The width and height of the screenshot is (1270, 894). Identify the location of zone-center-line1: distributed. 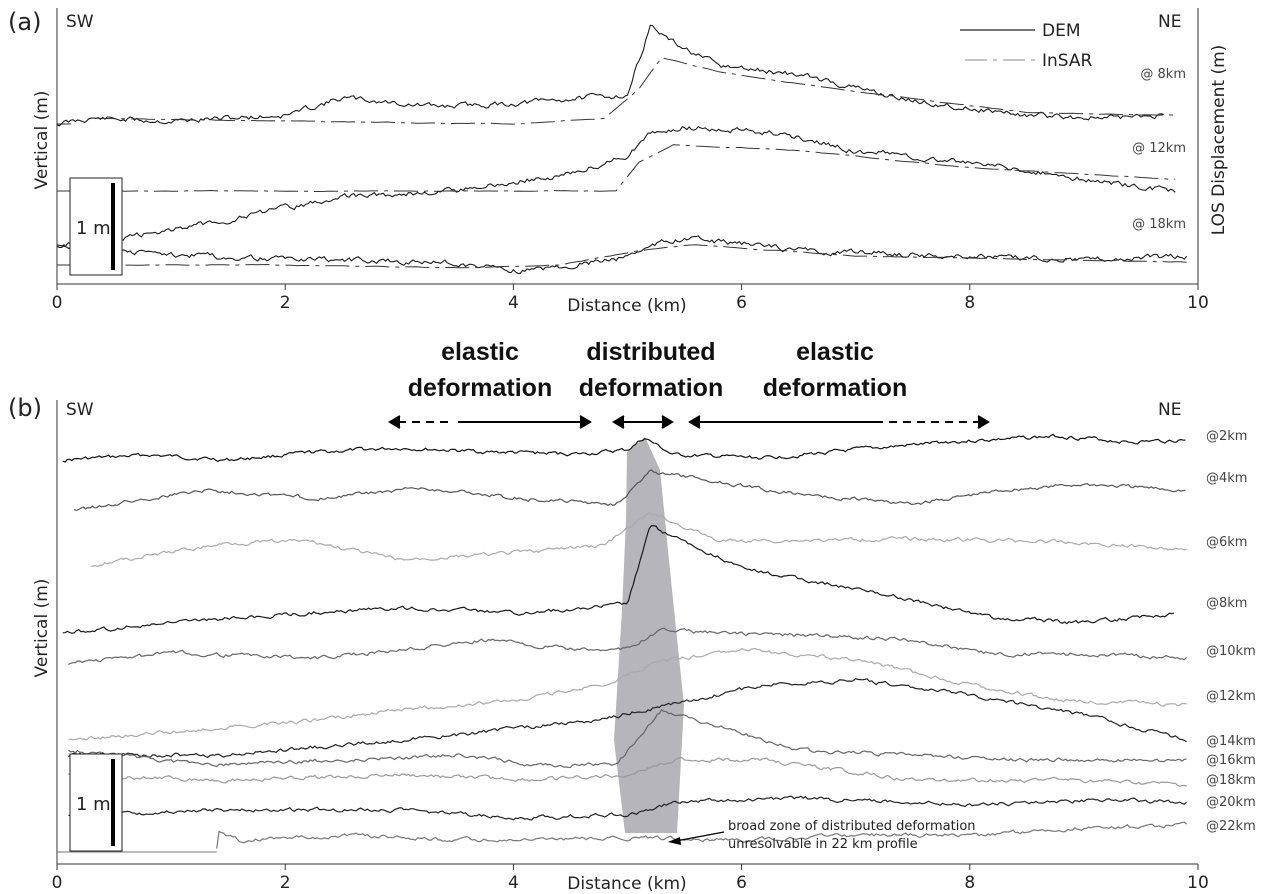
(650, 352).